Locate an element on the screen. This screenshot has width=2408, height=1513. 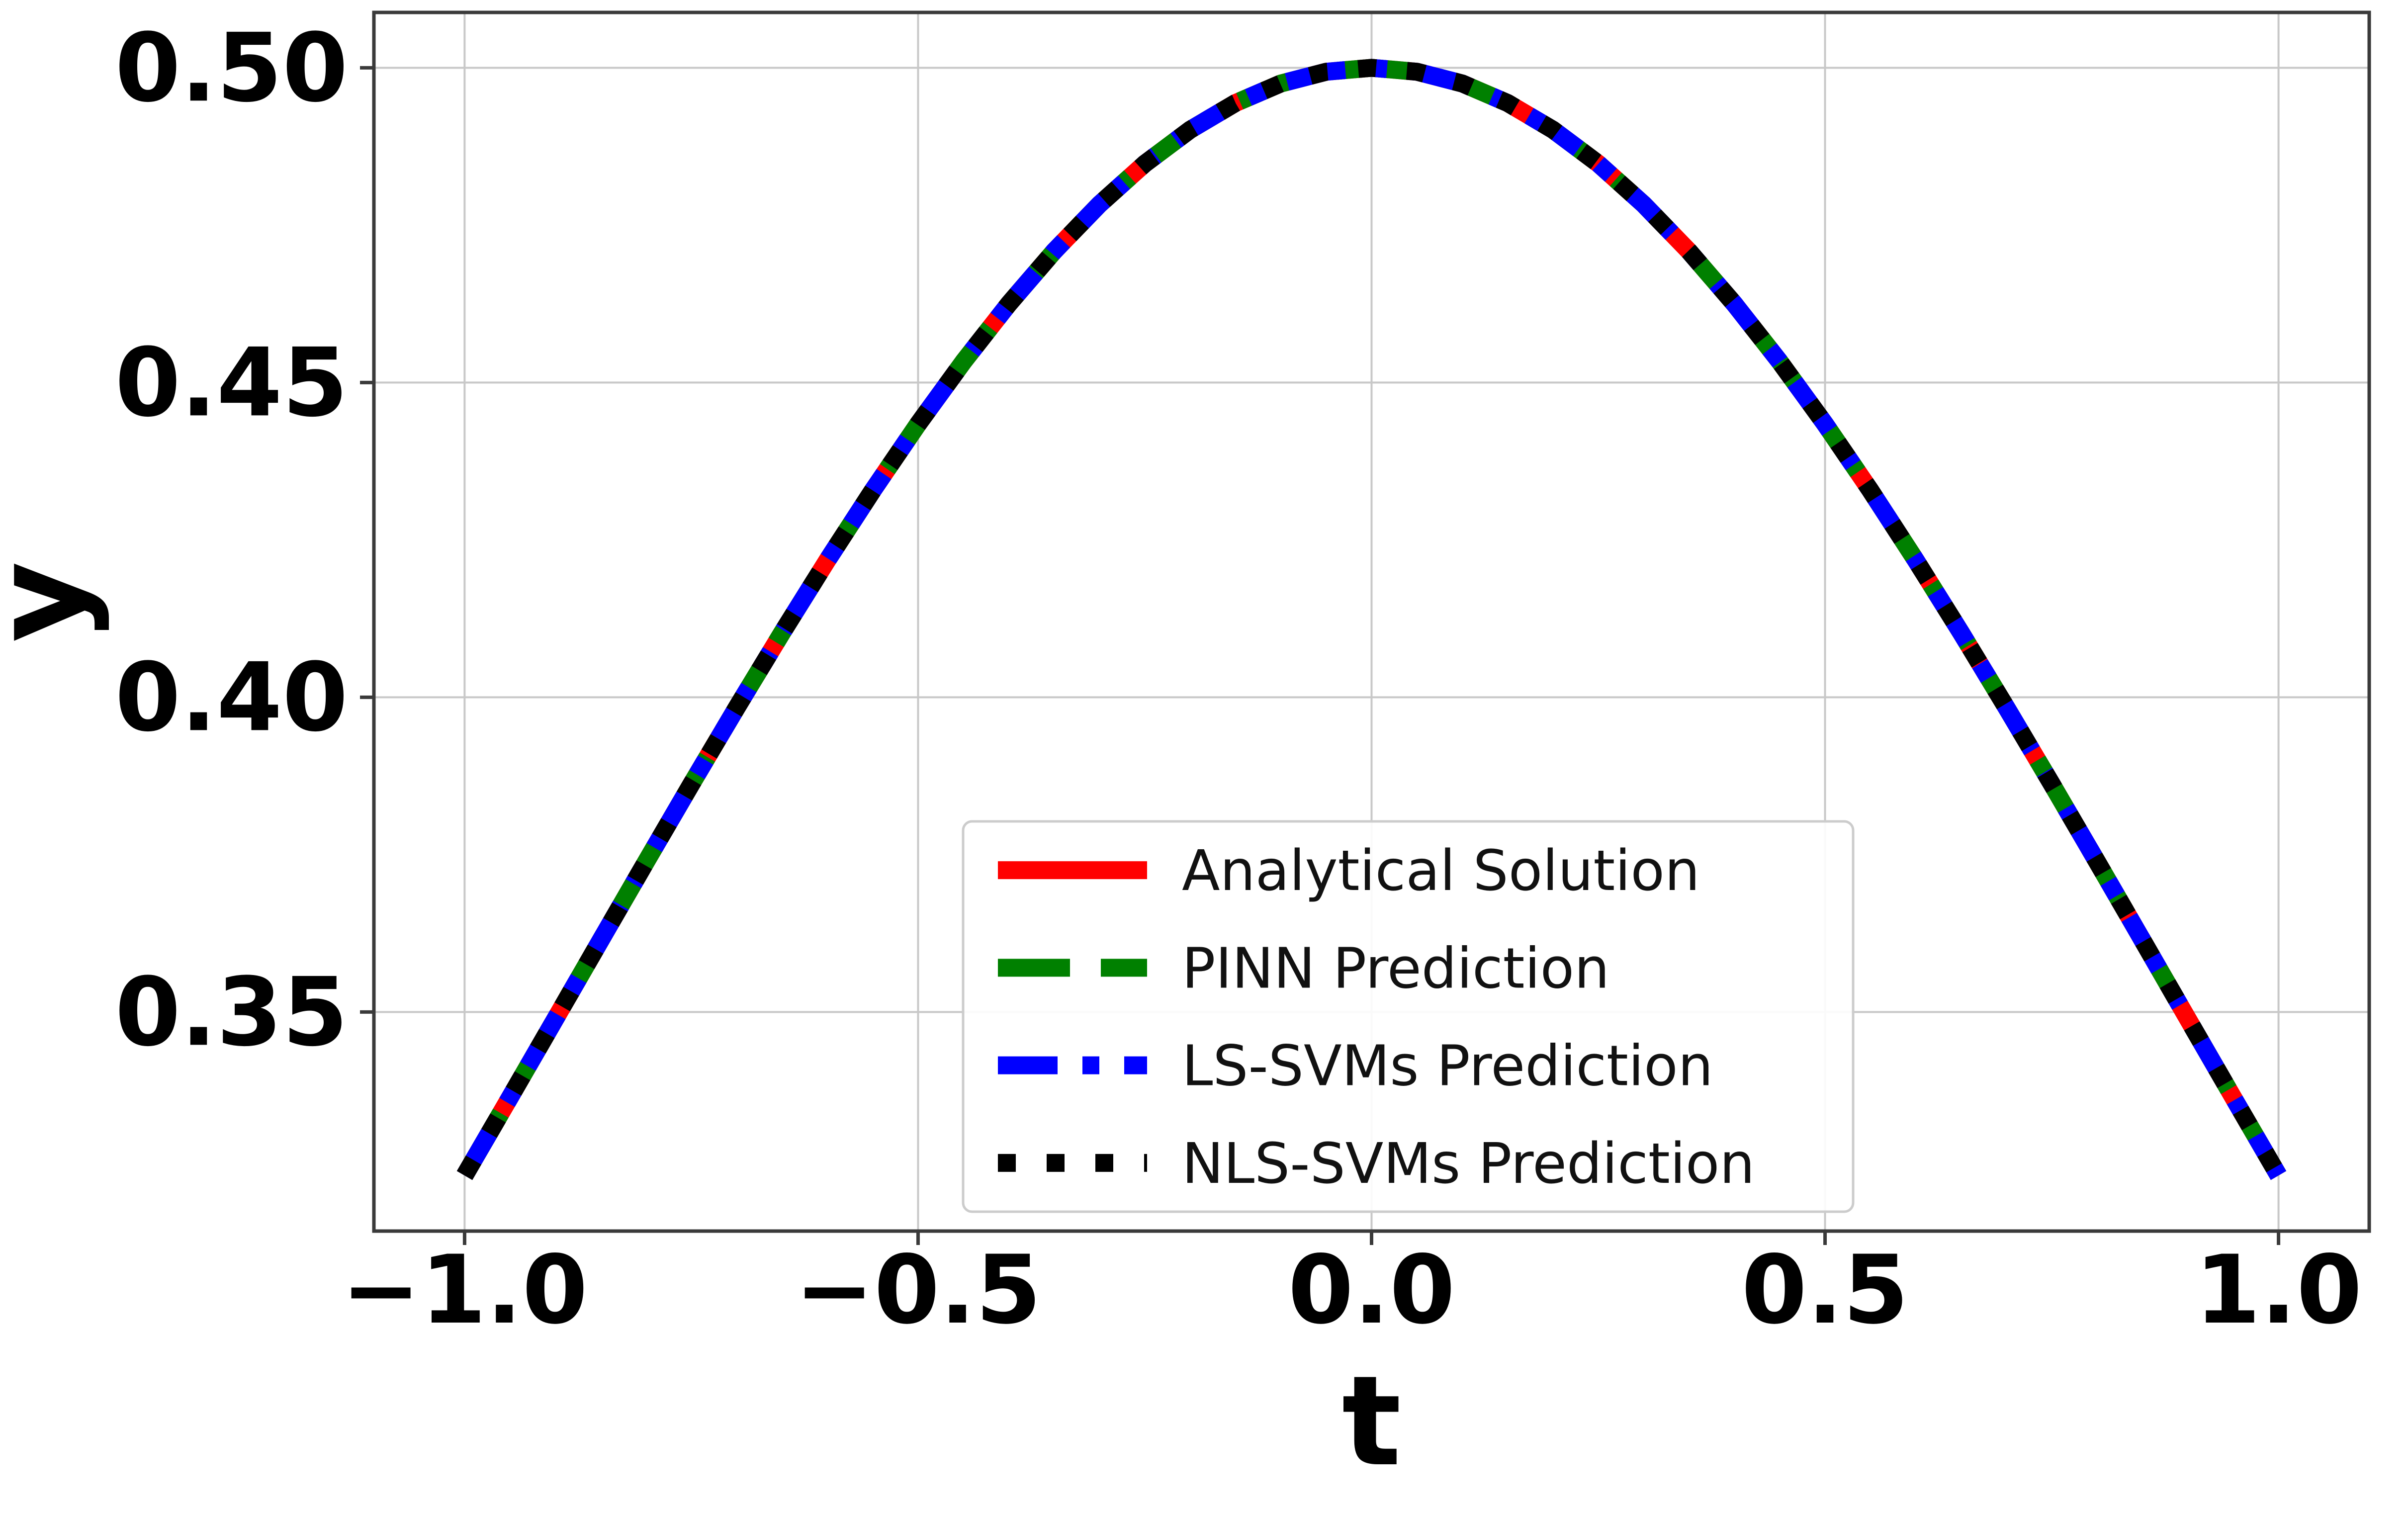
legend-label: NLS-SVMs Prediction is located at coordinates (1468, 1164).